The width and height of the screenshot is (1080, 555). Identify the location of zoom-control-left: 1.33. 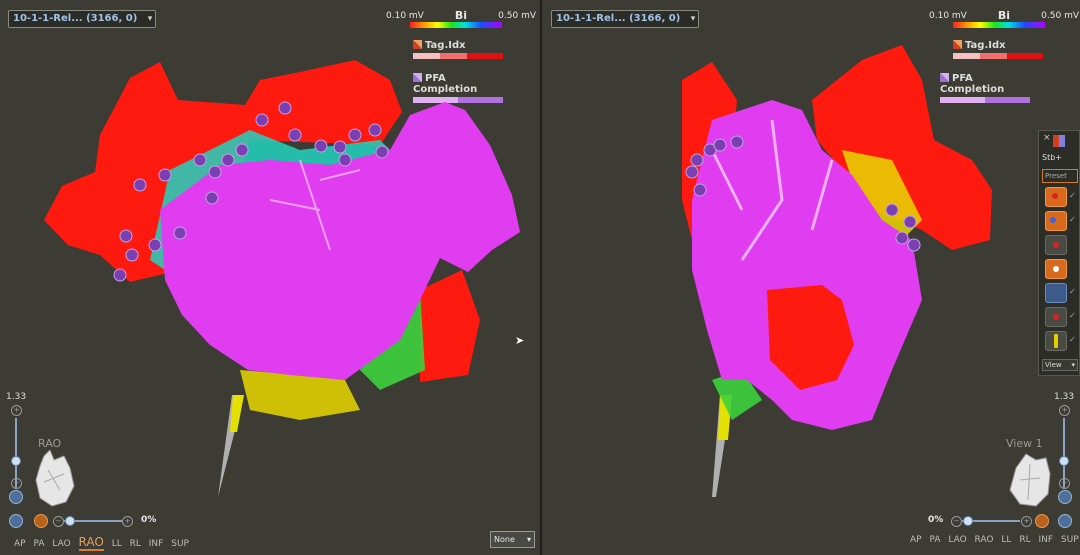
(21, 397).